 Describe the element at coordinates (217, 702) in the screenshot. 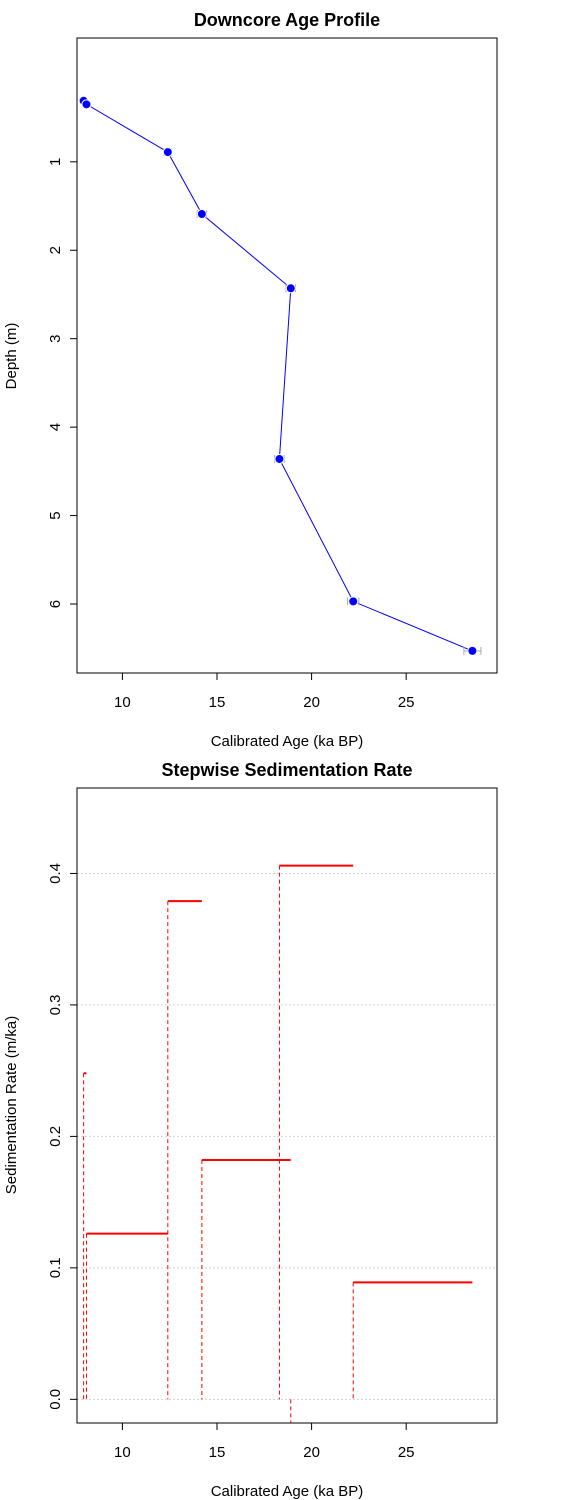

I see `age-profile-x-tick-label: 15` at that location.